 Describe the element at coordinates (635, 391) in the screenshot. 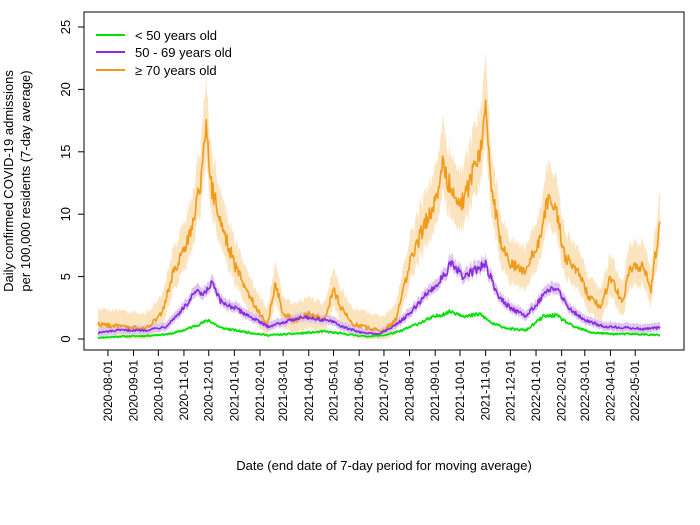

I see `x-tick-label: 2022-05-01` at that location.